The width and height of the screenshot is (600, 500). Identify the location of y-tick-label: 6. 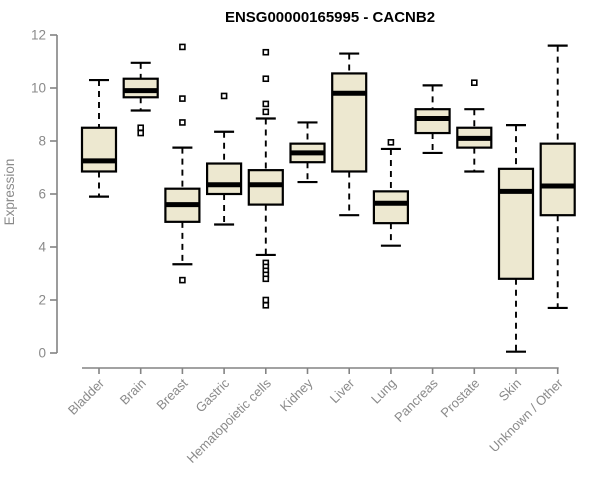
(42, 194).